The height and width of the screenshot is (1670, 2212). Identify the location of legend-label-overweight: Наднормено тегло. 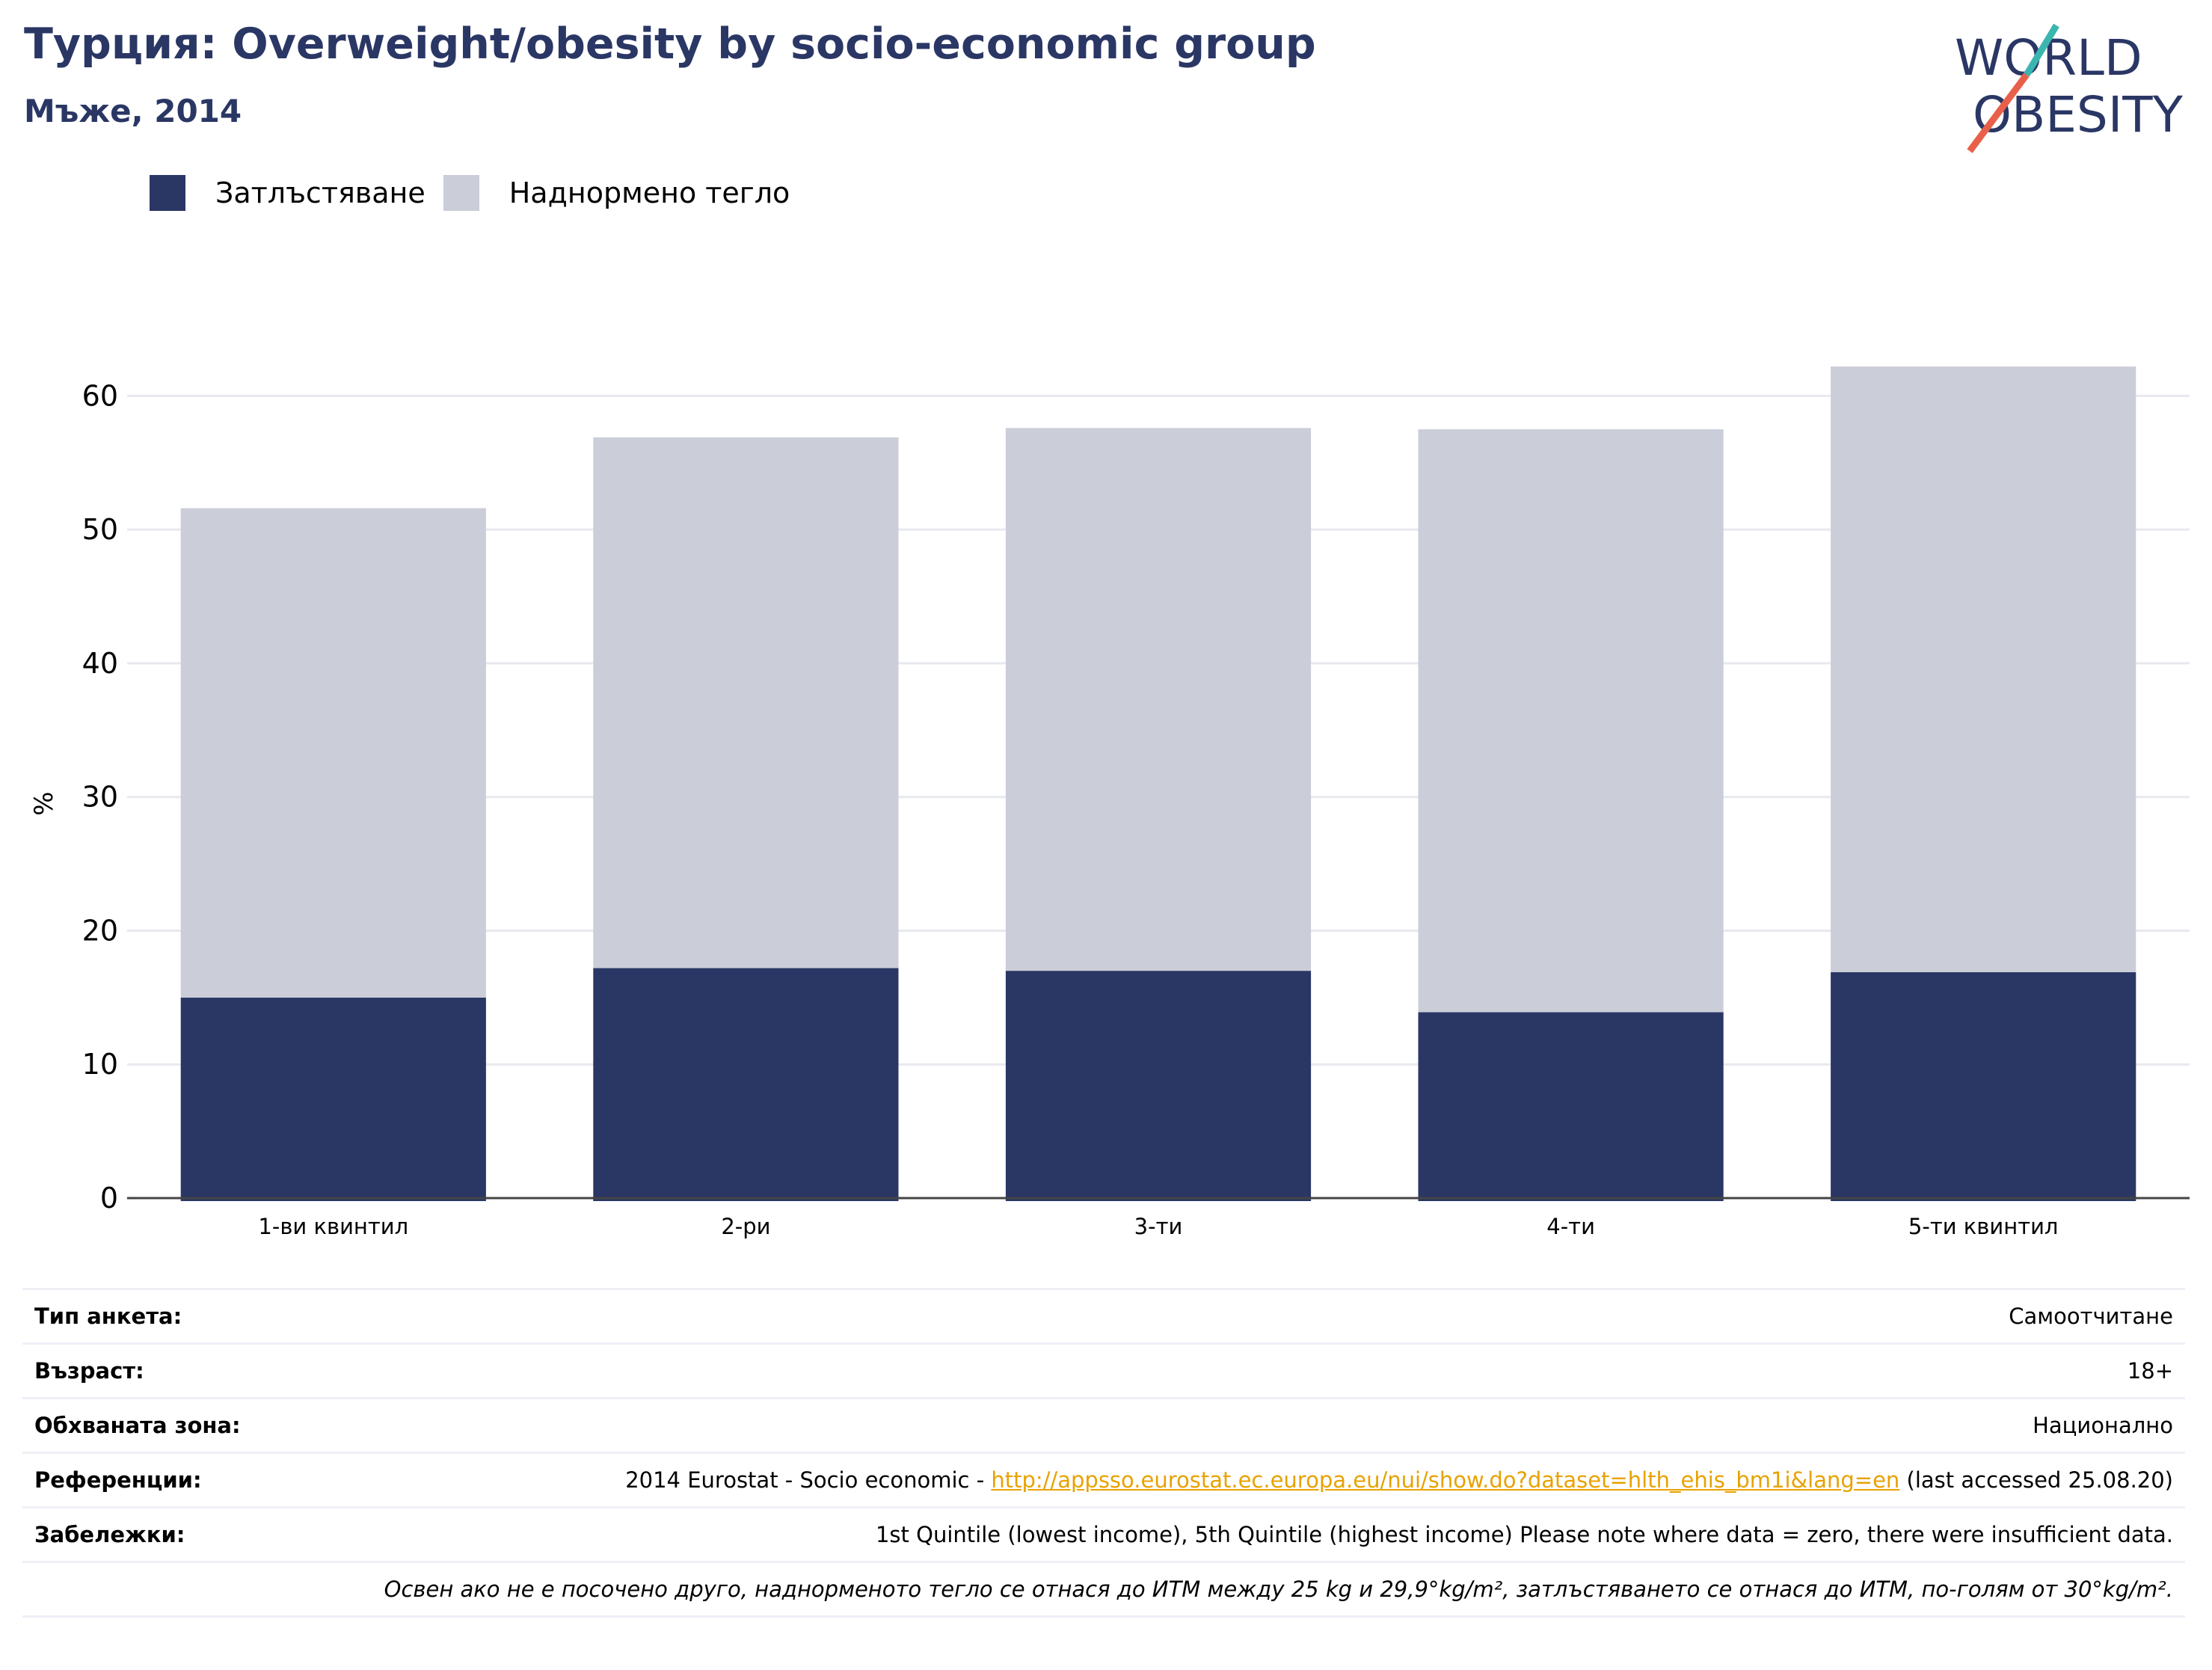
(649, 192).